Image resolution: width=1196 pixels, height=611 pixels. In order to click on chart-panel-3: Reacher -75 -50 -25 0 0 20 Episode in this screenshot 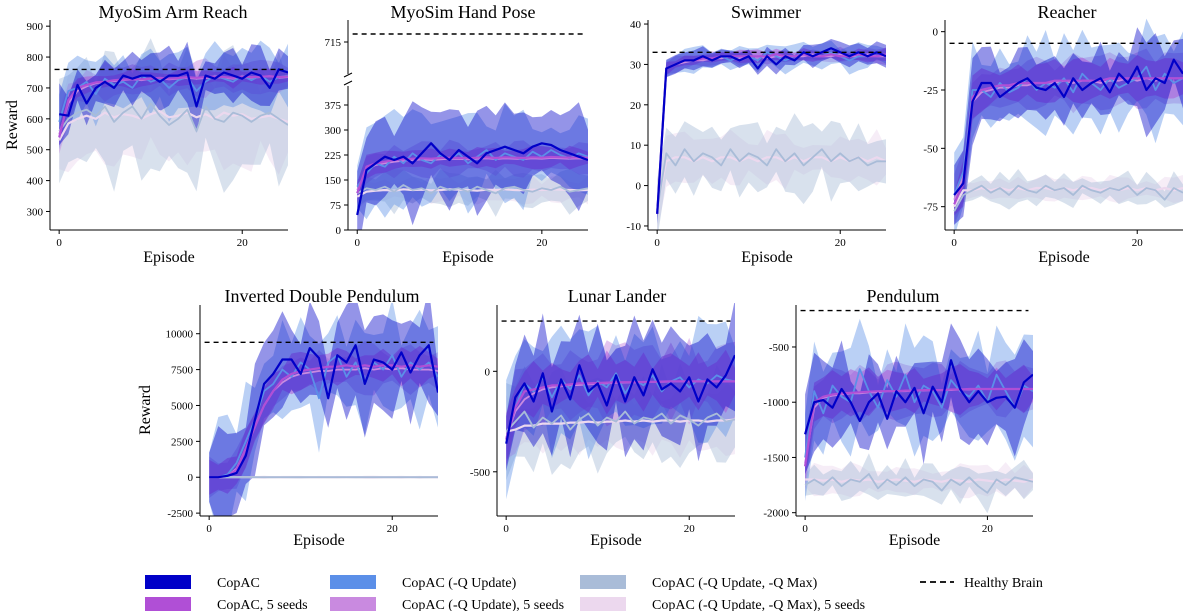, I will do `click(1053, 134)`.